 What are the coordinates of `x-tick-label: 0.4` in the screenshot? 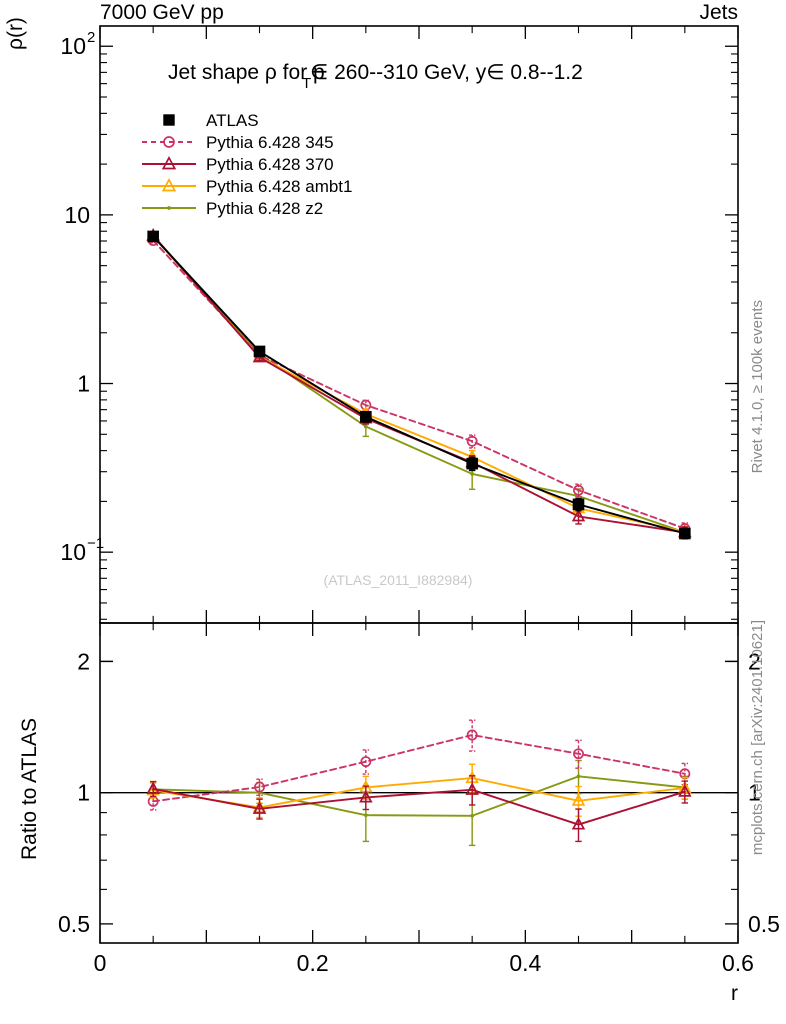 It's located at (525, 963).